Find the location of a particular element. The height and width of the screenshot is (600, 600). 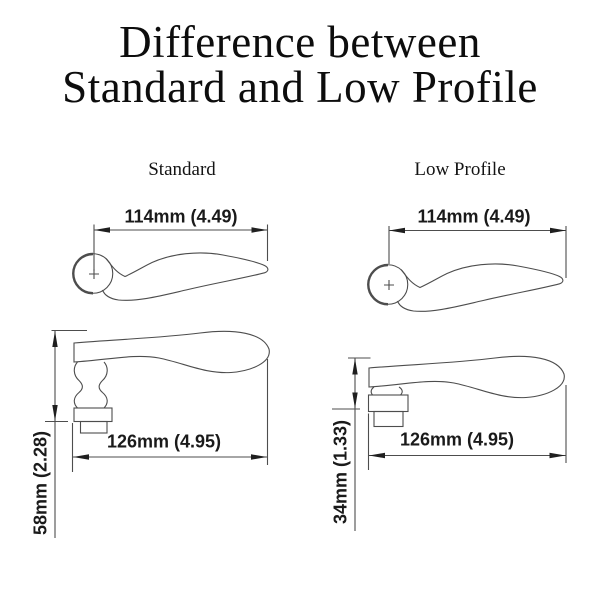

low-profile-top-view-drawing is located at coordinates (467, 269).